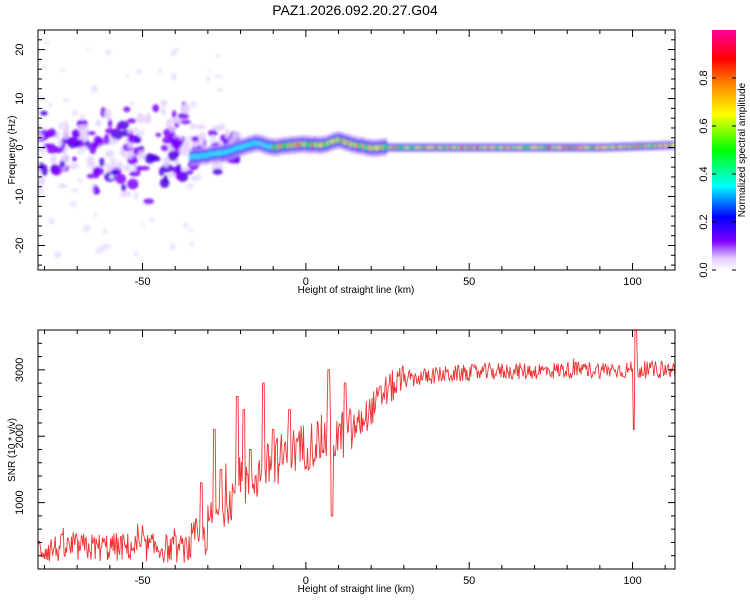 The image size is (750, 600). I want to click on x-tick-label: 0, so click(306, 282).